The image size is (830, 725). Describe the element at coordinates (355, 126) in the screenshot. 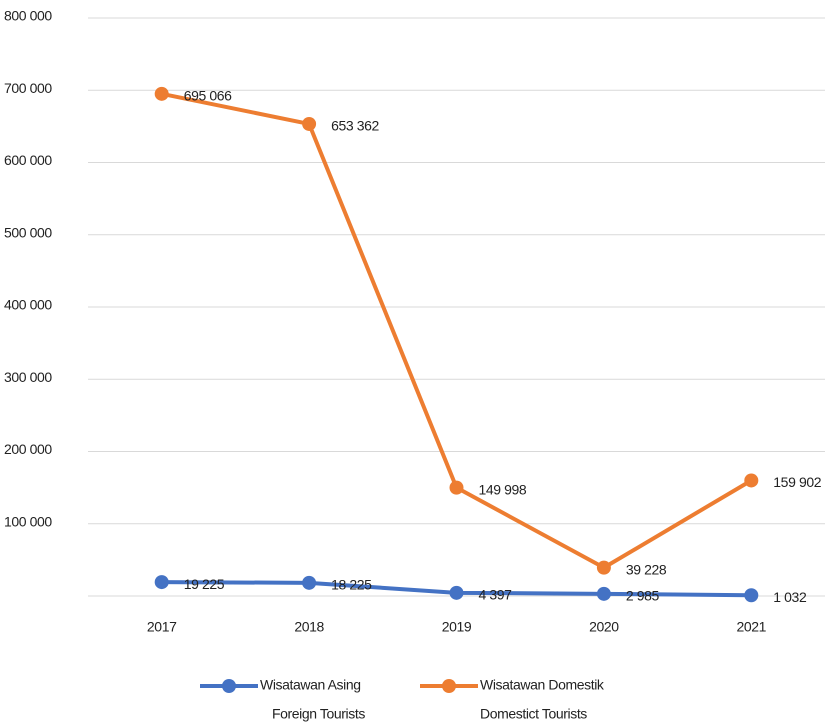

I see `data-label: 653 362` at that location.